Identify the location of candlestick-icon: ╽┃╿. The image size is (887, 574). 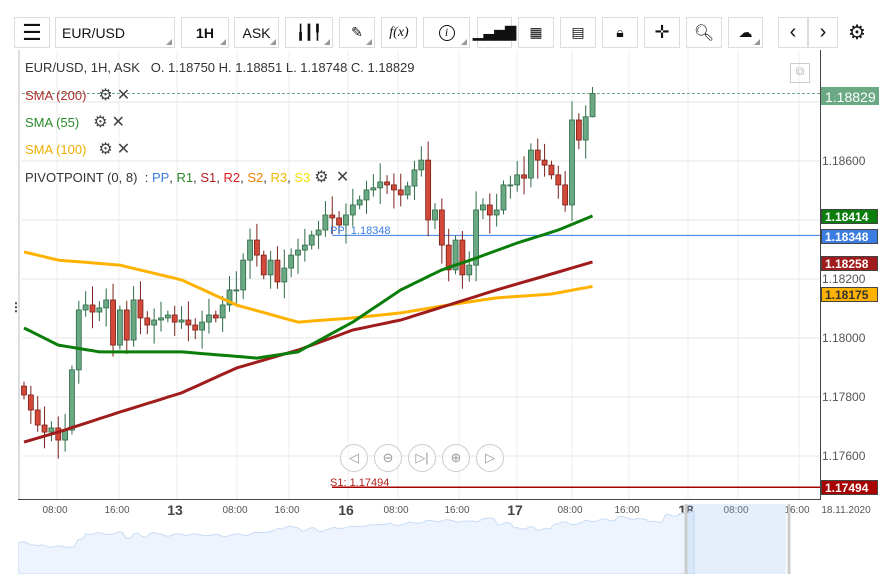
(309, 32).